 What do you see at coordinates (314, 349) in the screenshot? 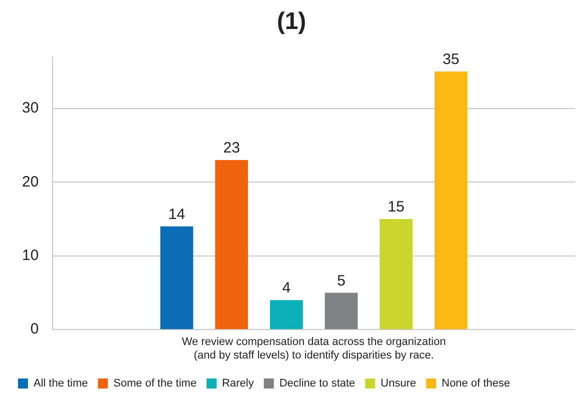
I see `x-tick-label: We review compensation data across the organization (and by staff levels) to identify disparities by race.` at bounding box center [314, 349].